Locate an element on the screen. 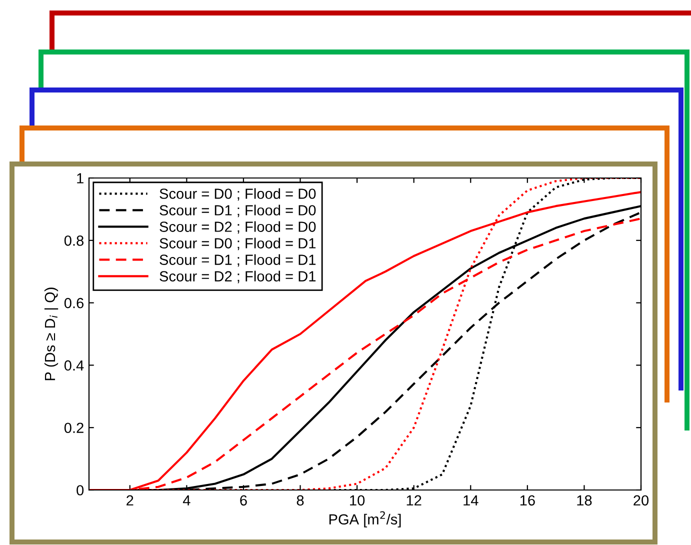 This screenshot has height=545, width=691. x-tick-label: 16 is located at coordinates (527, 500).